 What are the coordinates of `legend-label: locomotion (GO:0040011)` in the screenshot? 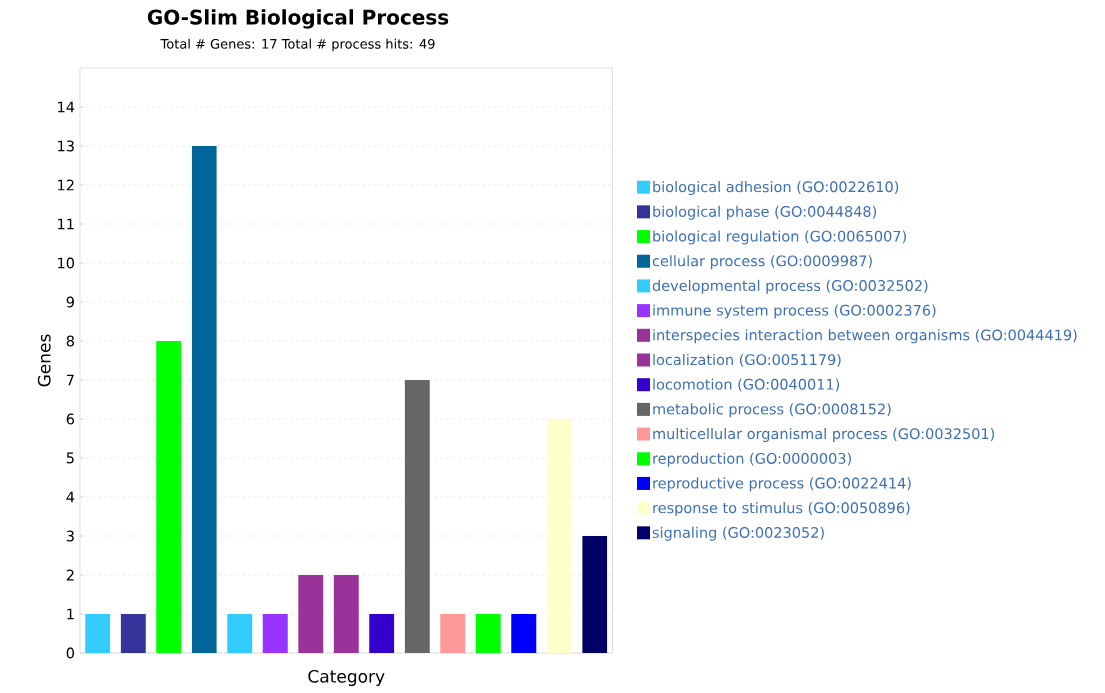 It's located at (746, 385).